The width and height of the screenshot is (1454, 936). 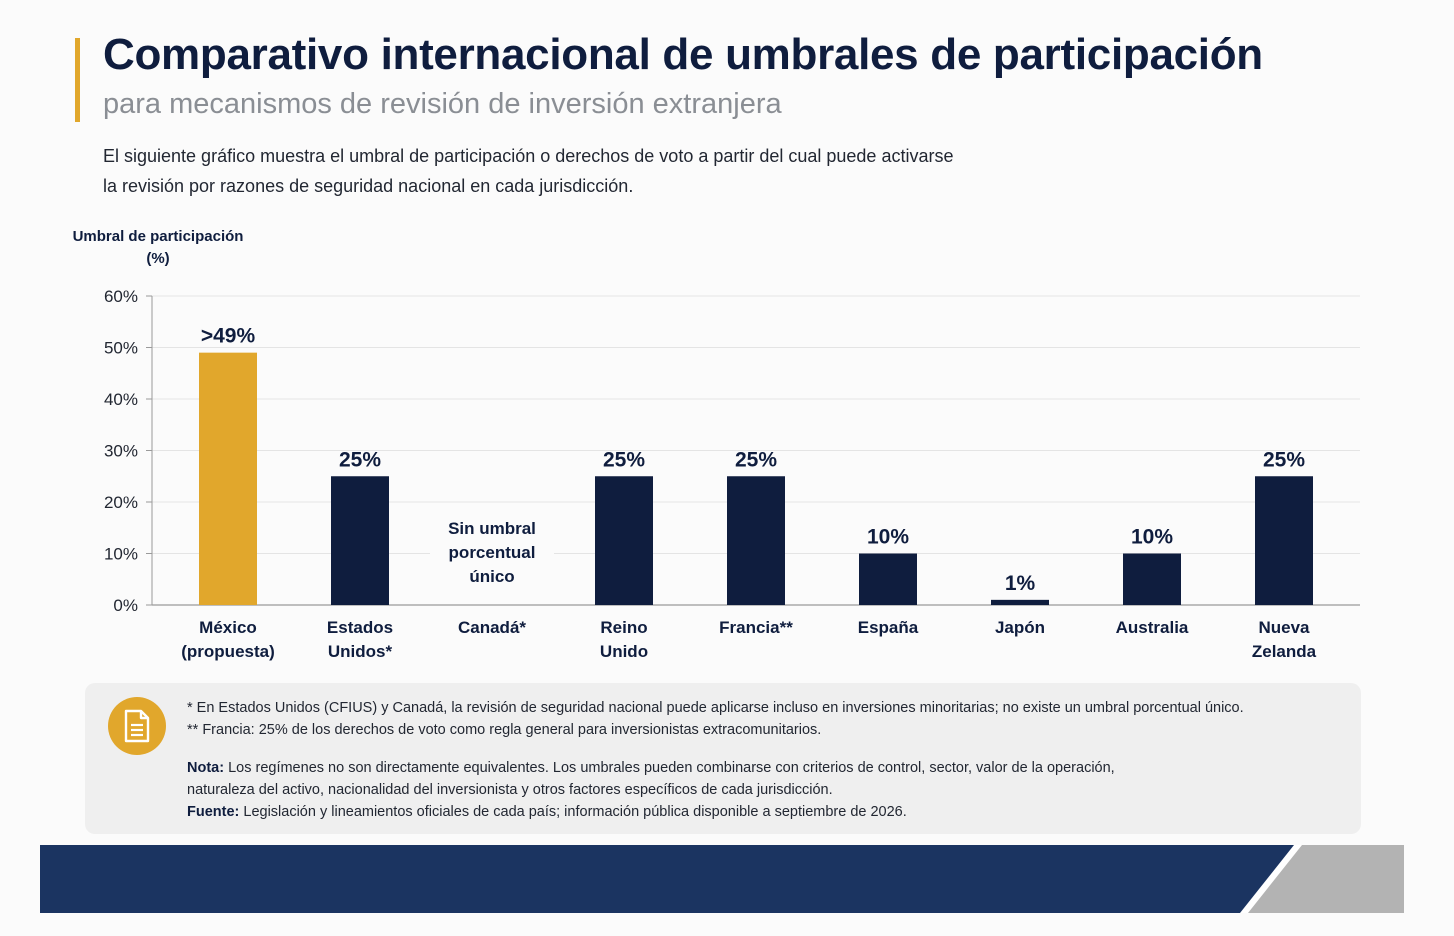 I want to click on y-tick-label: 50%, so click(x=121, y=348).